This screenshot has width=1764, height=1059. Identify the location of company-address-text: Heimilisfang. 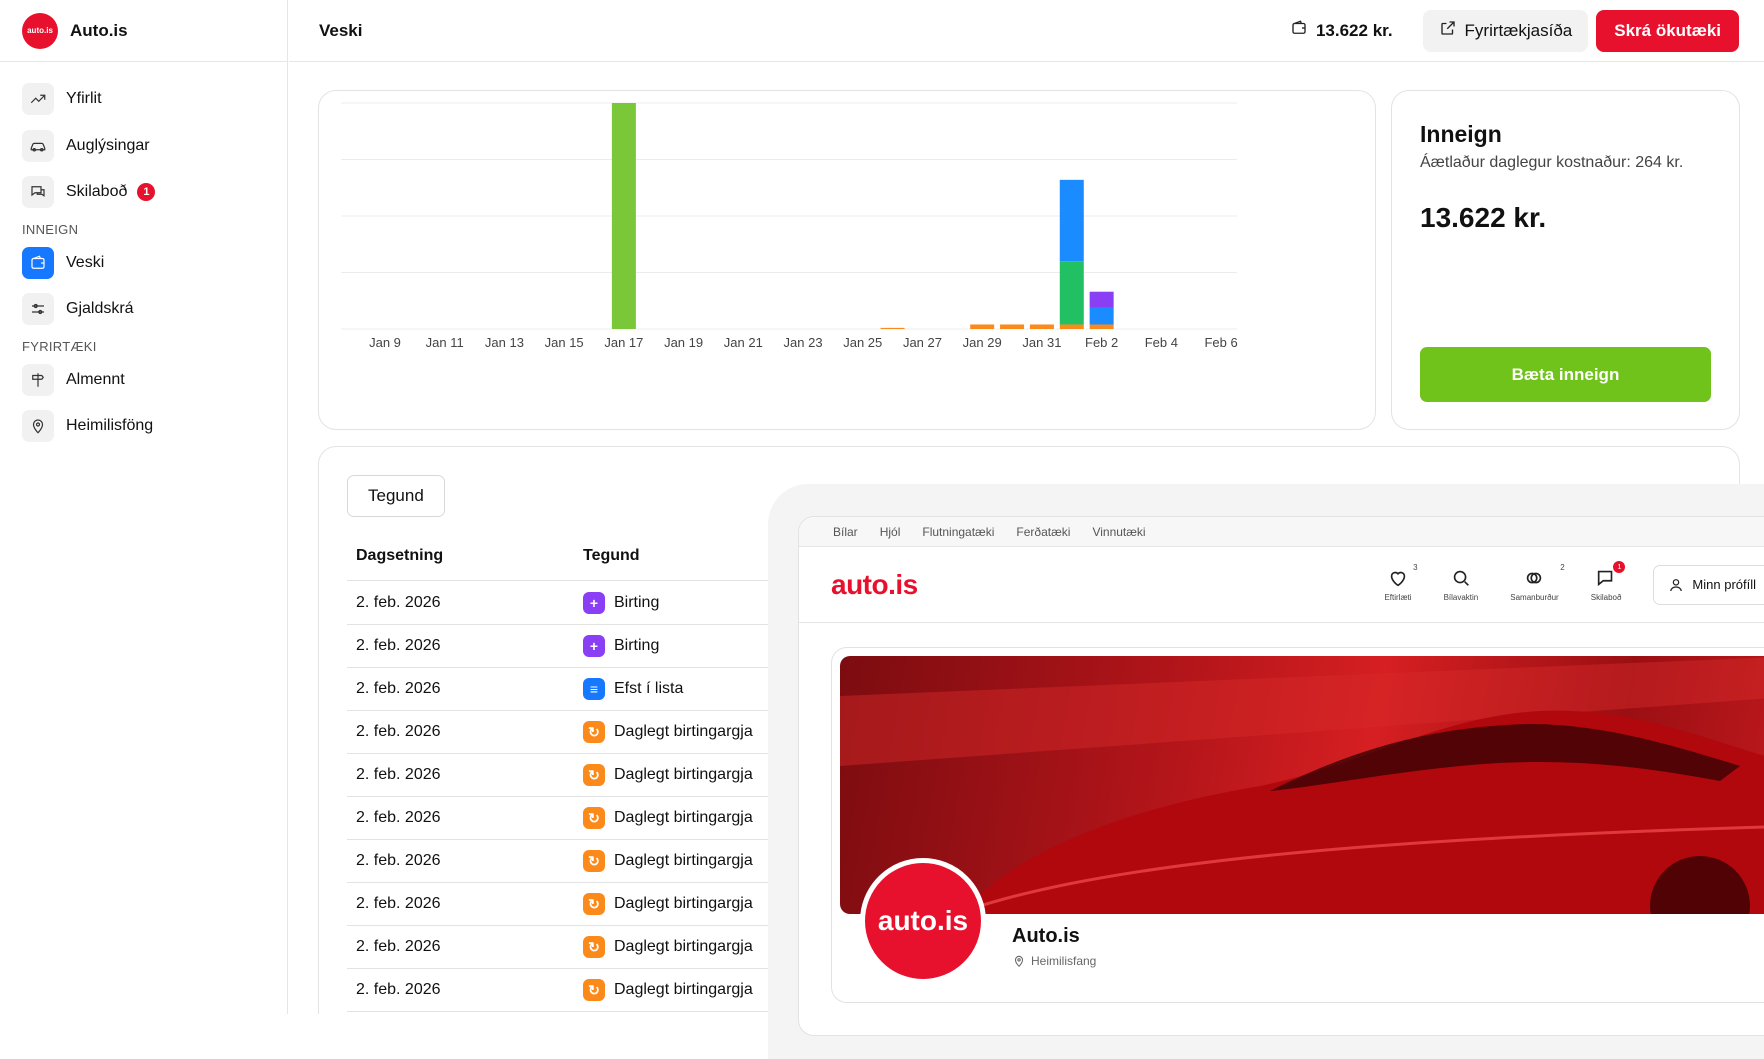
(1064, 961).